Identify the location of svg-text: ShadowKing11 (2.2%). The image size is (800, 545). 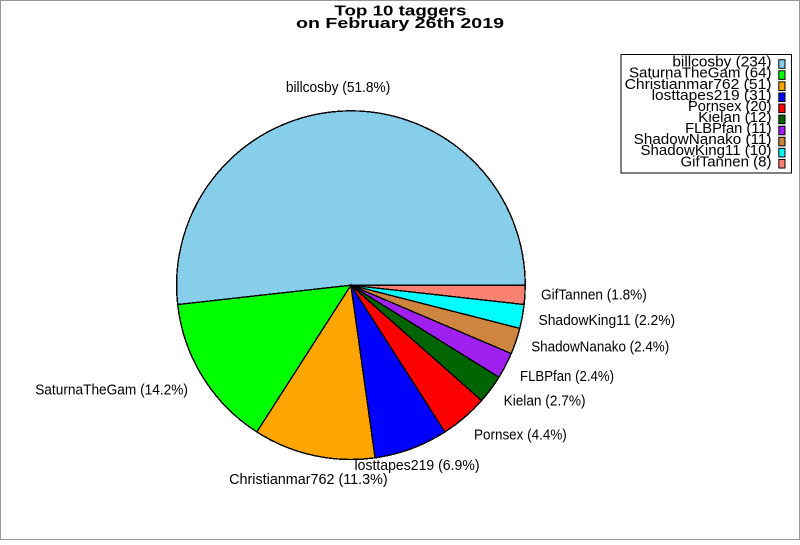
(607, 321).